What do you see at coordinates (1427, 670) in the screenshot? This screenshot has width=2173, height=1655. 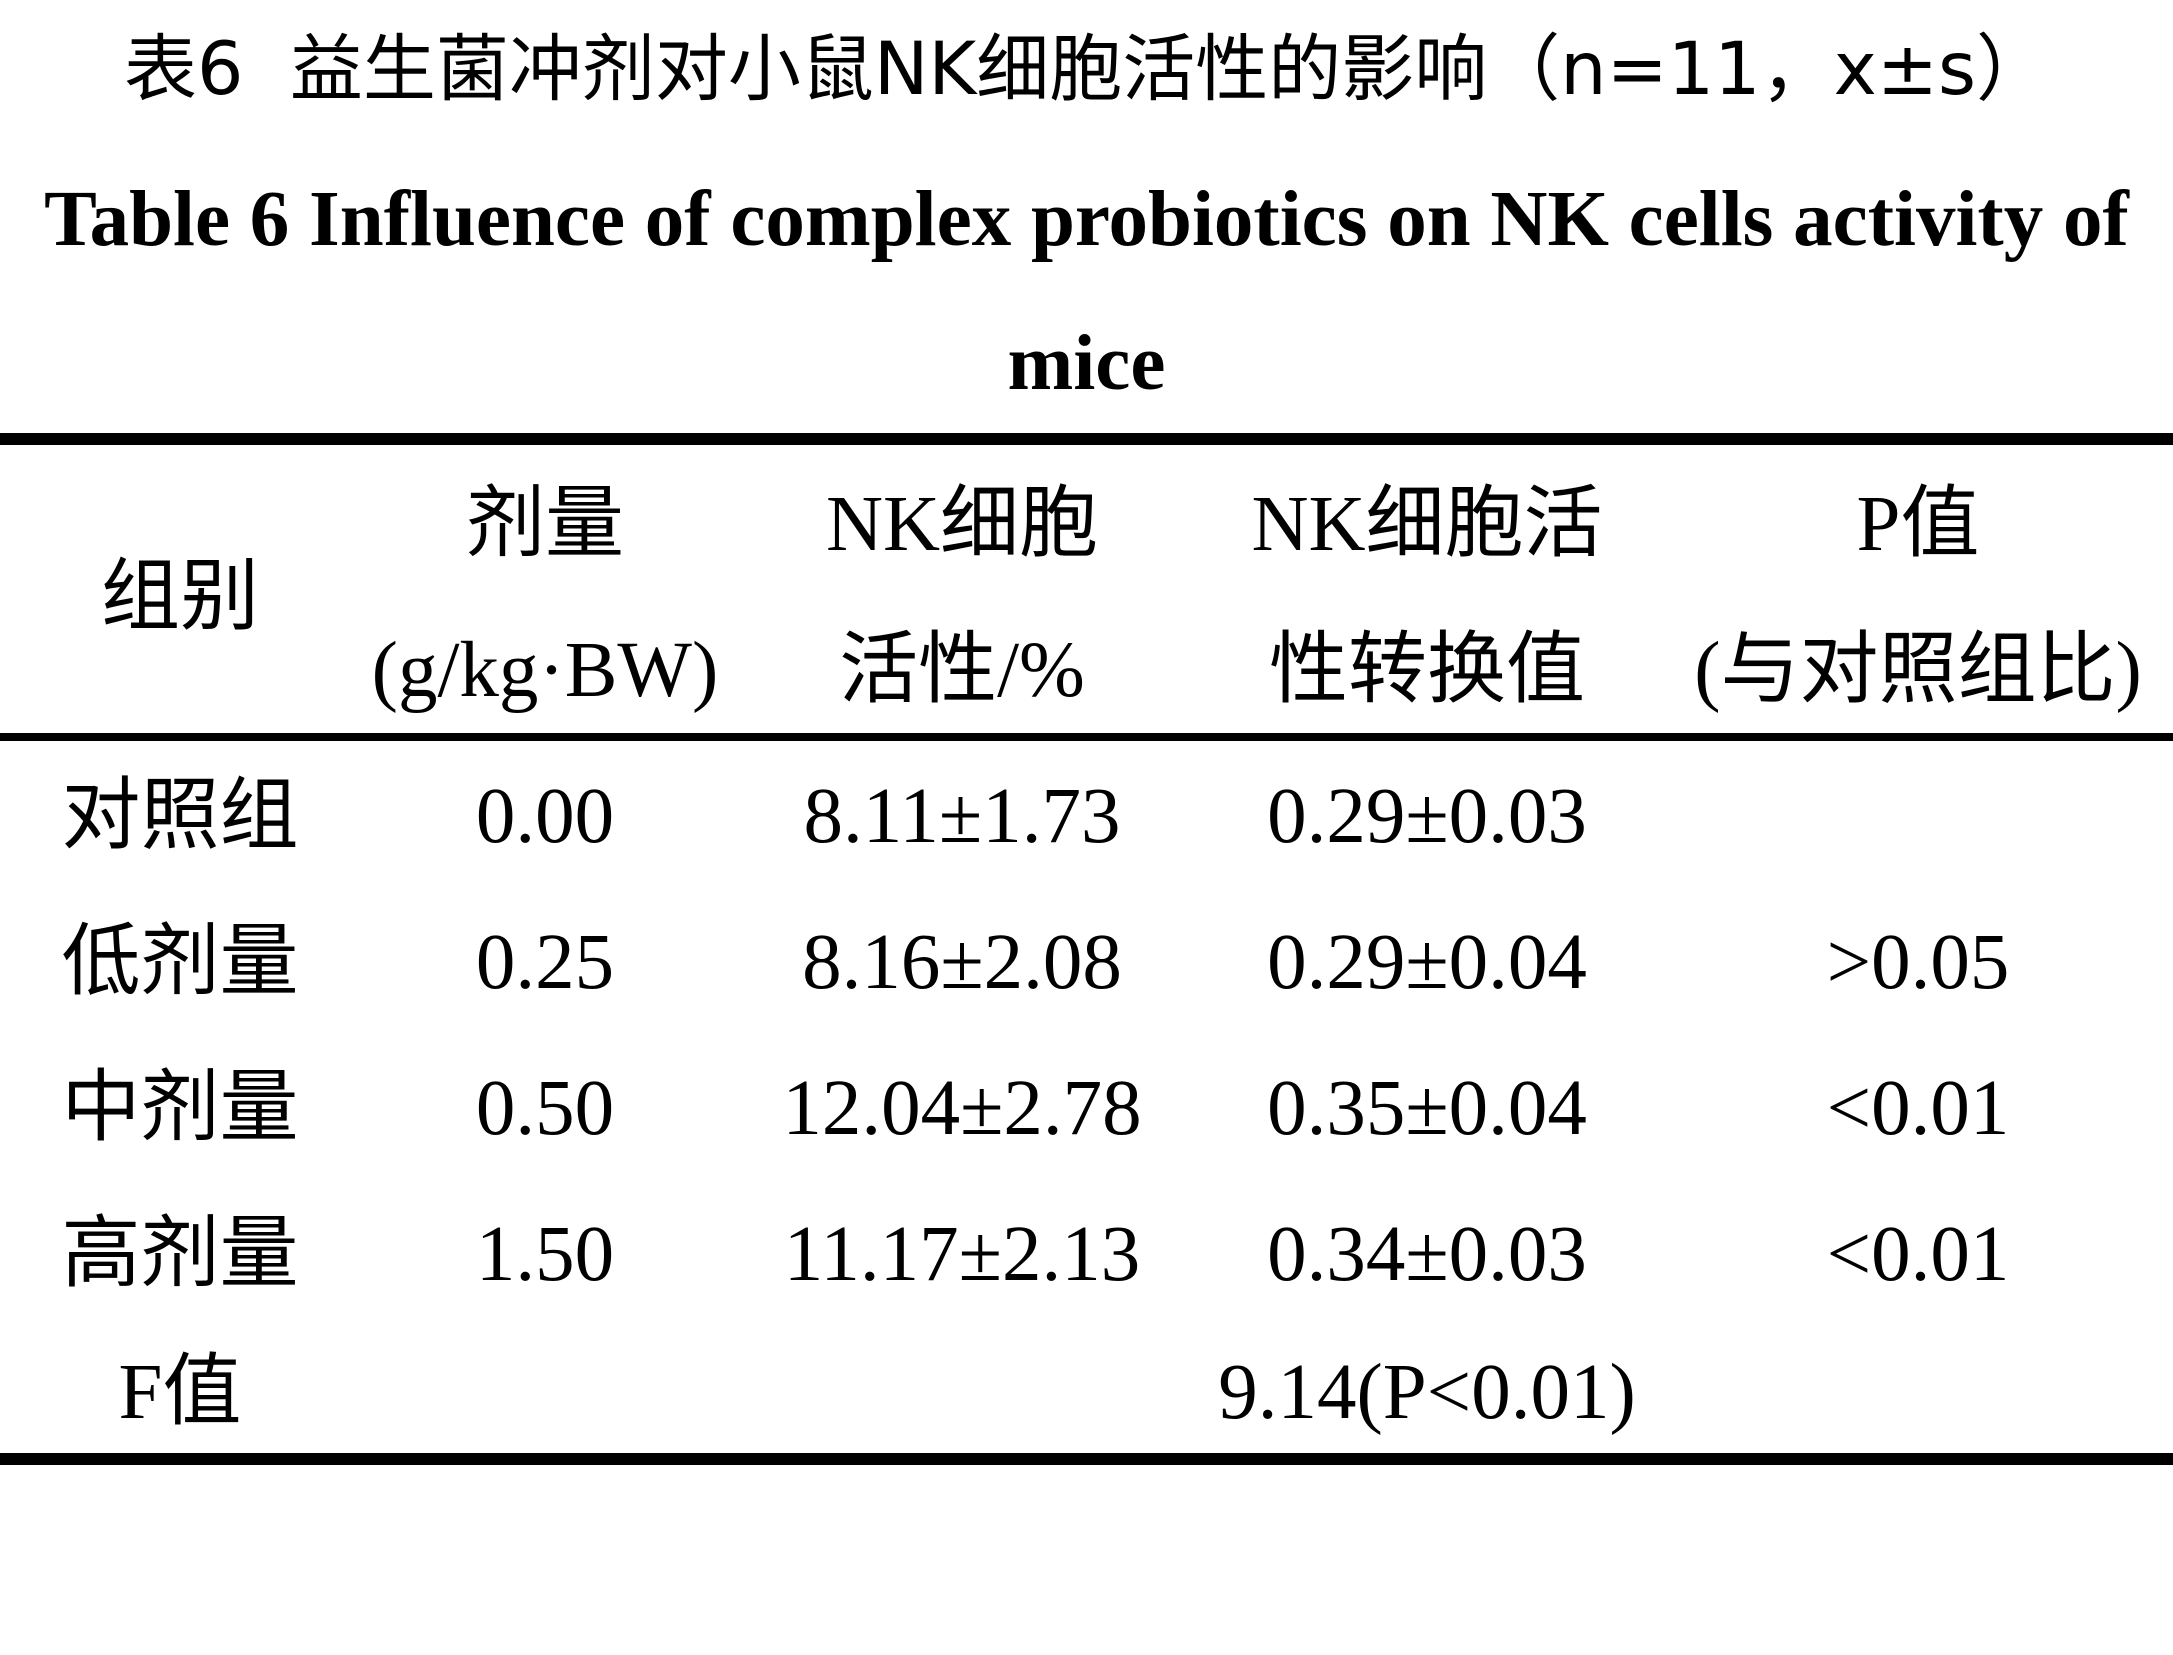 I see `header-nk-conversion-line-2: 性转换值` at bounding box center [1427, 670].